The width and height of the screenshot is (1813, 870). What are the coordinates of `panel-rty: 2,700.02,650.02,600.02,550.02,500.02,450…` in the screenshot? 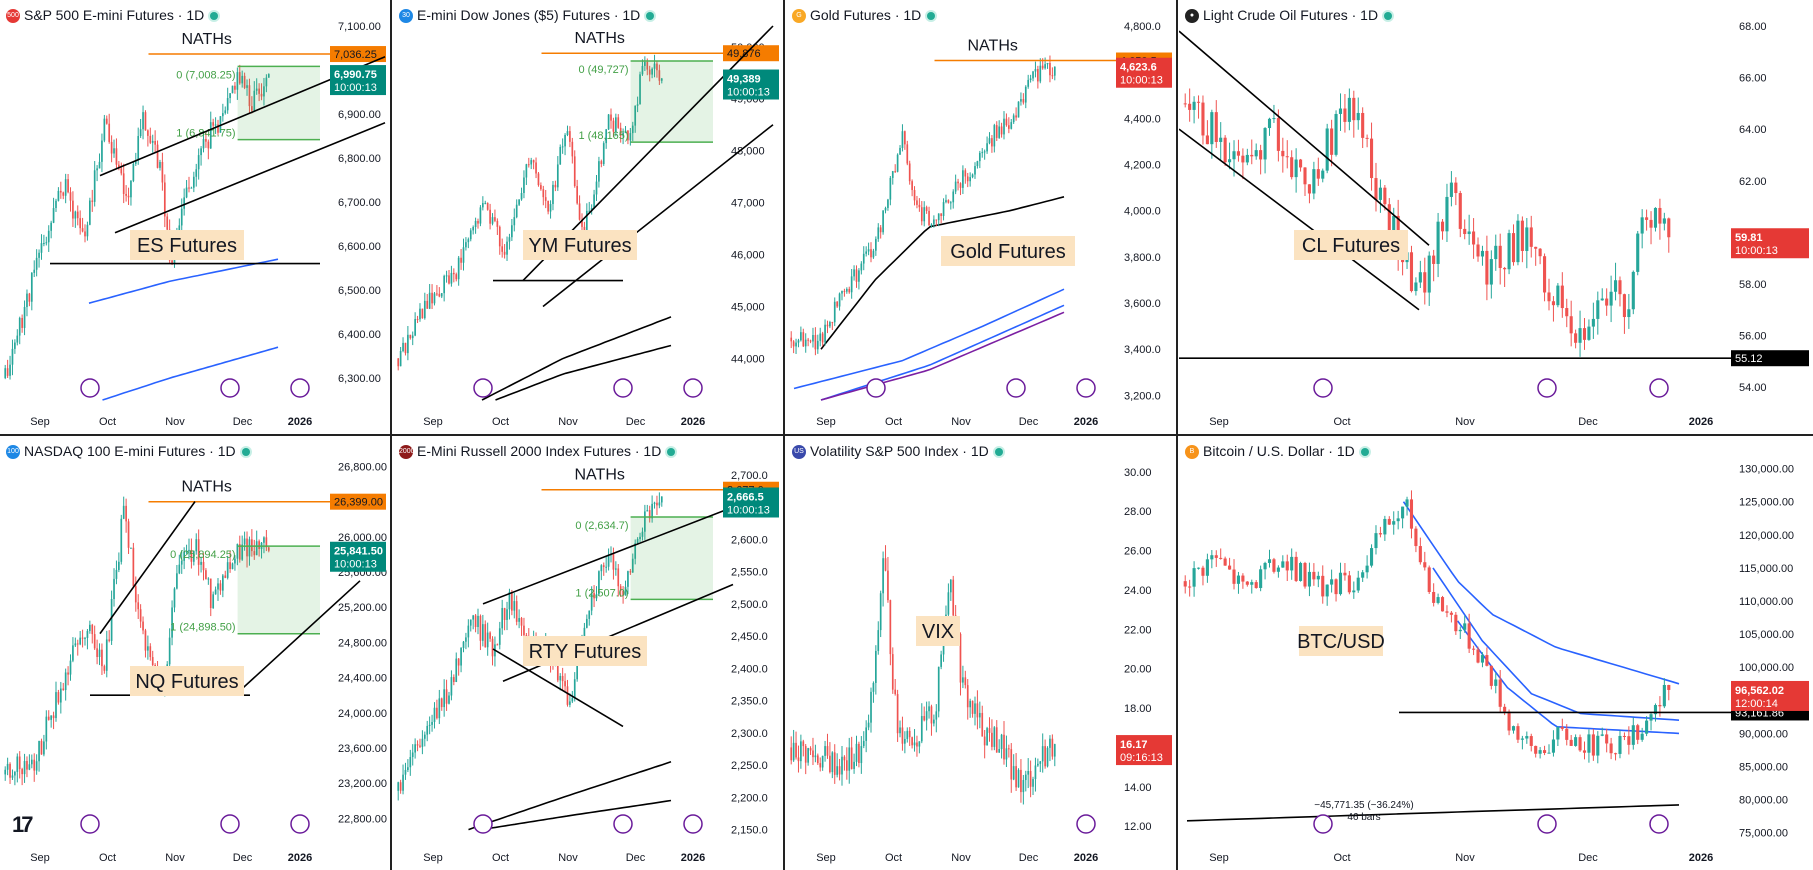 It's located at (588, 653).